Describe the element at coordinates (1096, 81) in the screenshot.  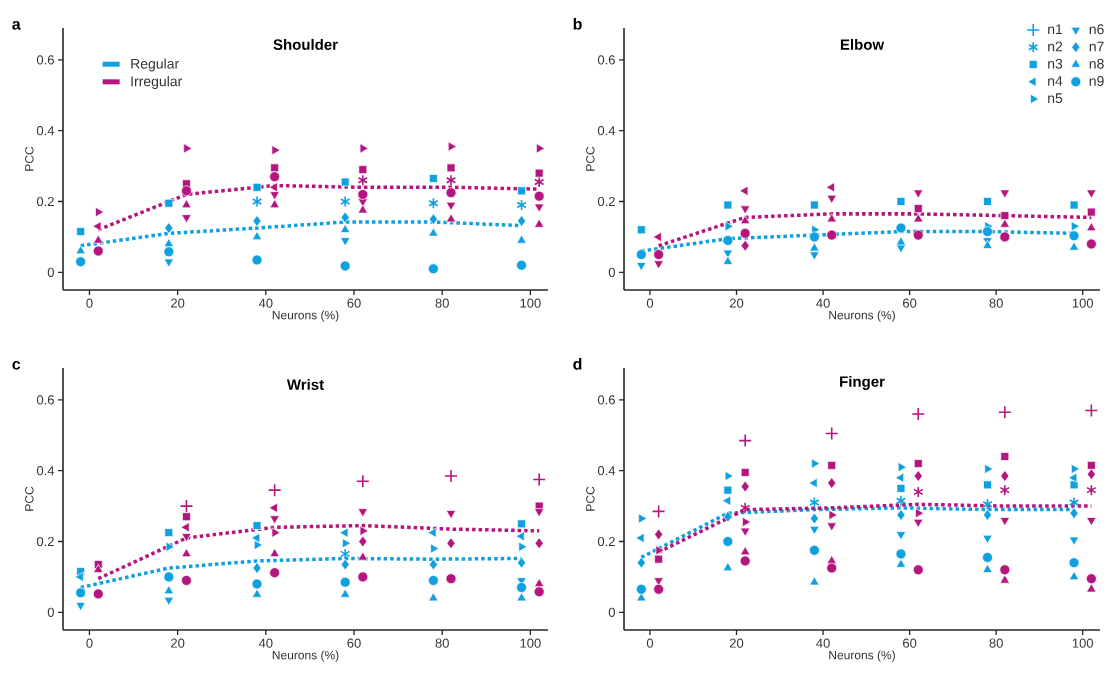
I see `legend-label: n9` at that location.